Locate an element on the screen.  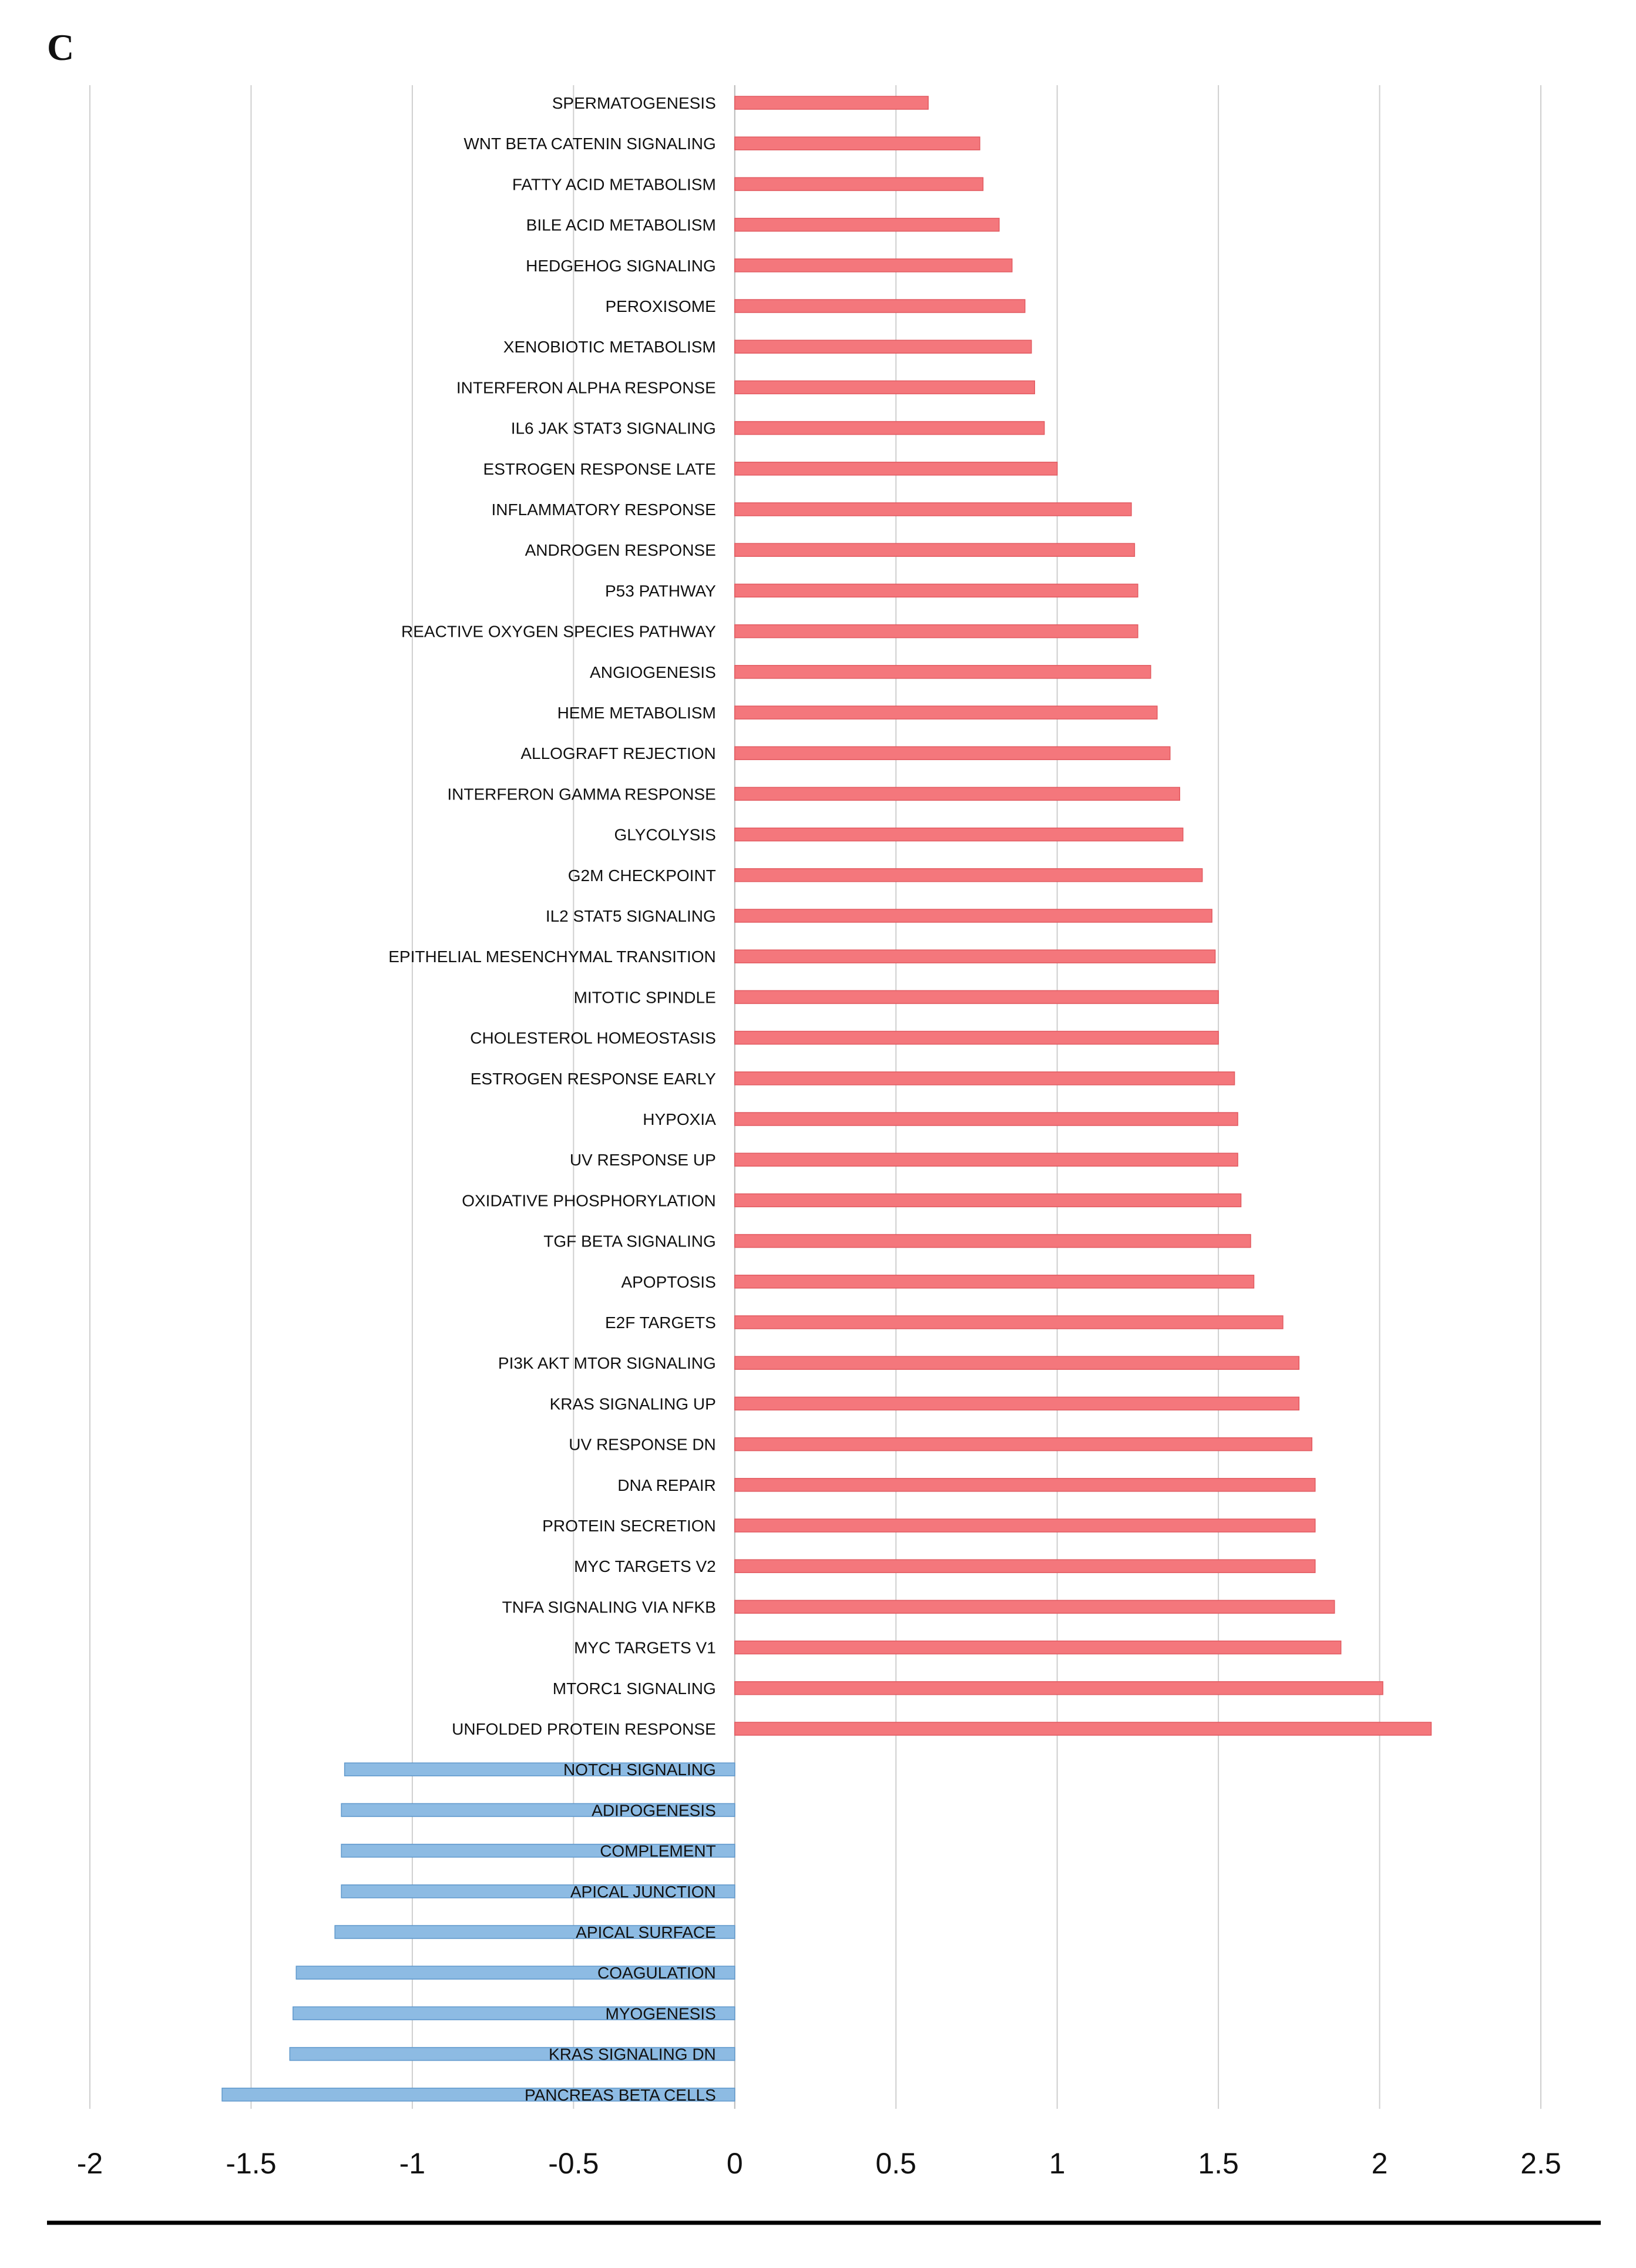
bar-kras-signaling-dn is located at coordinates (512, 2054).